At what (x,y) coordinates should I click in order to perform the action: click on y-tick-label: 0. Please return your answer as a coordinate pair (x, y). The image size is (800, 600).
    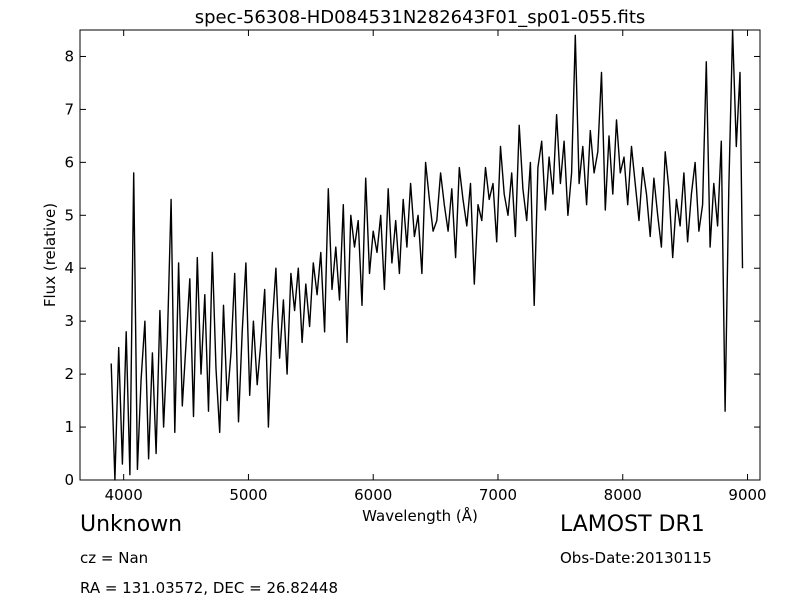
    Looking at the image, I should click on (69, 480).